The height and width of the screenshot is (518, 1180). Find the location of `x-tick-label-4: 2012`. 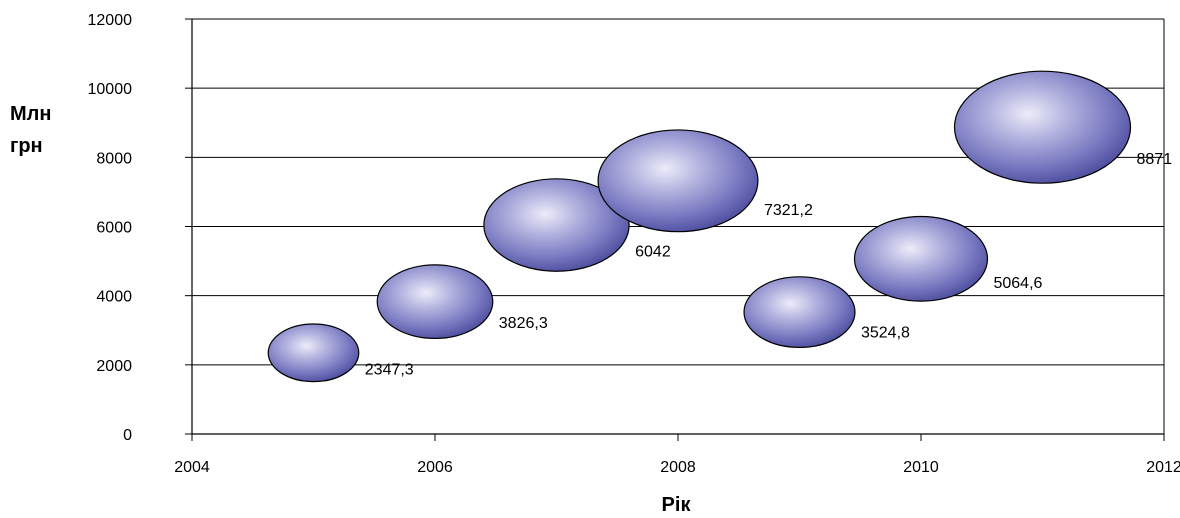

x-tick-label-4: 2012 is located at coordinates (1163, 467).